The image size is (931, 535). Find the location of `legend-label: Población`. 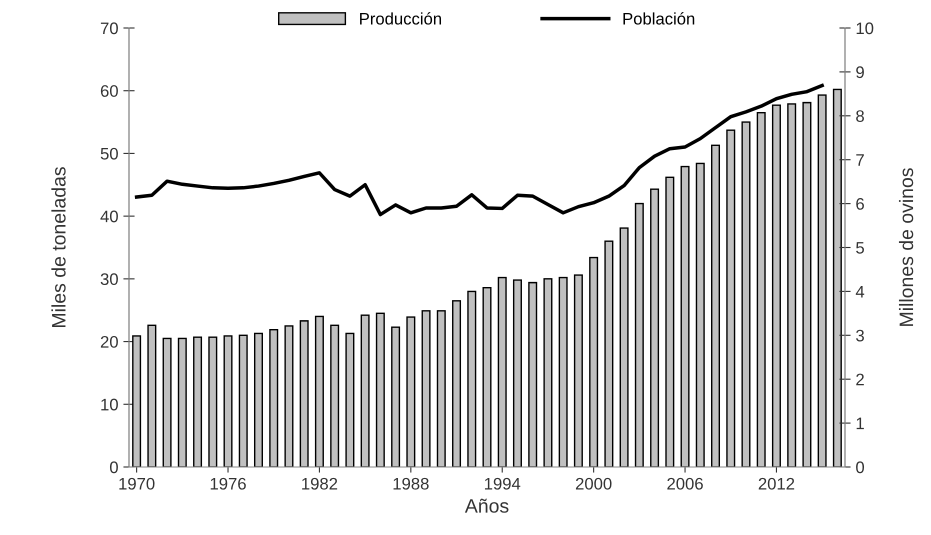

legend-label: Población is located at coordinates (658, 18).